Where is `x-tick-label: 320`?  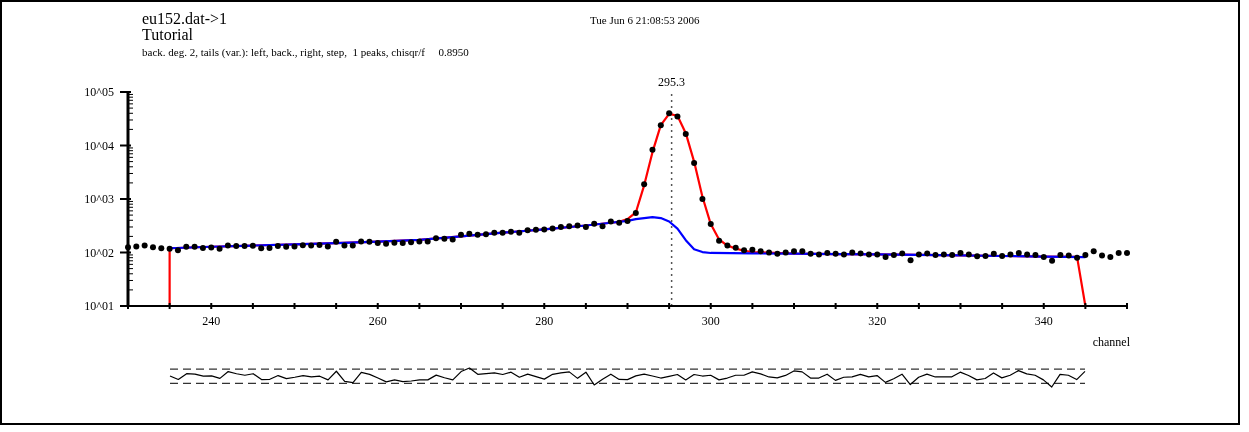
x-tick-label: 320 is located at coordinates (877, 321).